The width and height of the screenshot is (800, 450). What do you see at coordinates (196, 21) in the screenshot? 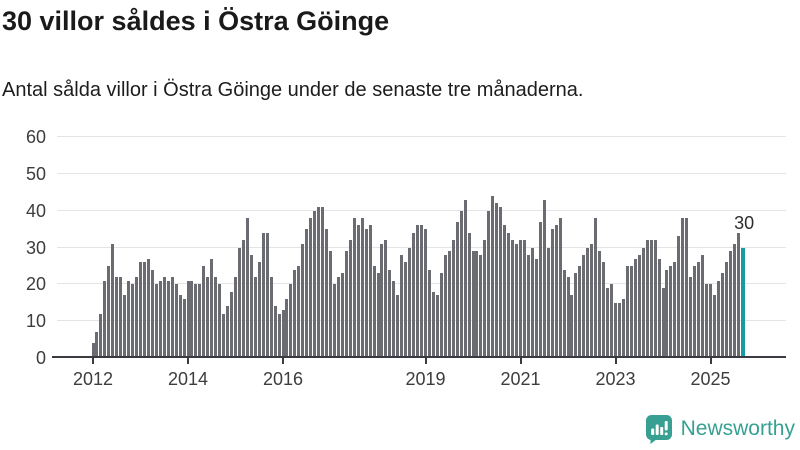
I see `chart-title: 30 villor såldes i Östra Göinge` at bounding box center [196, 21].